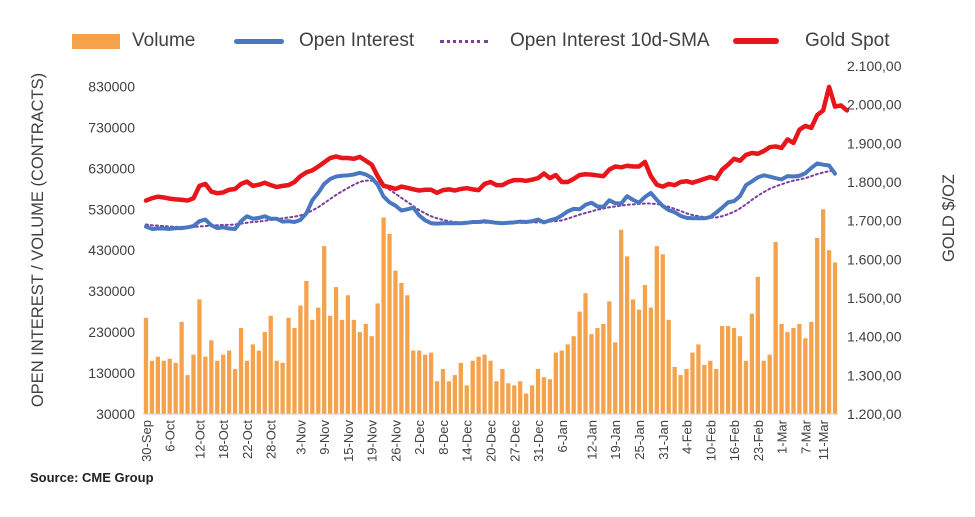  Describe the element at coordinates (758, 440) in the screenshot. I see `x-tick-label: 23-Feb` at that location.